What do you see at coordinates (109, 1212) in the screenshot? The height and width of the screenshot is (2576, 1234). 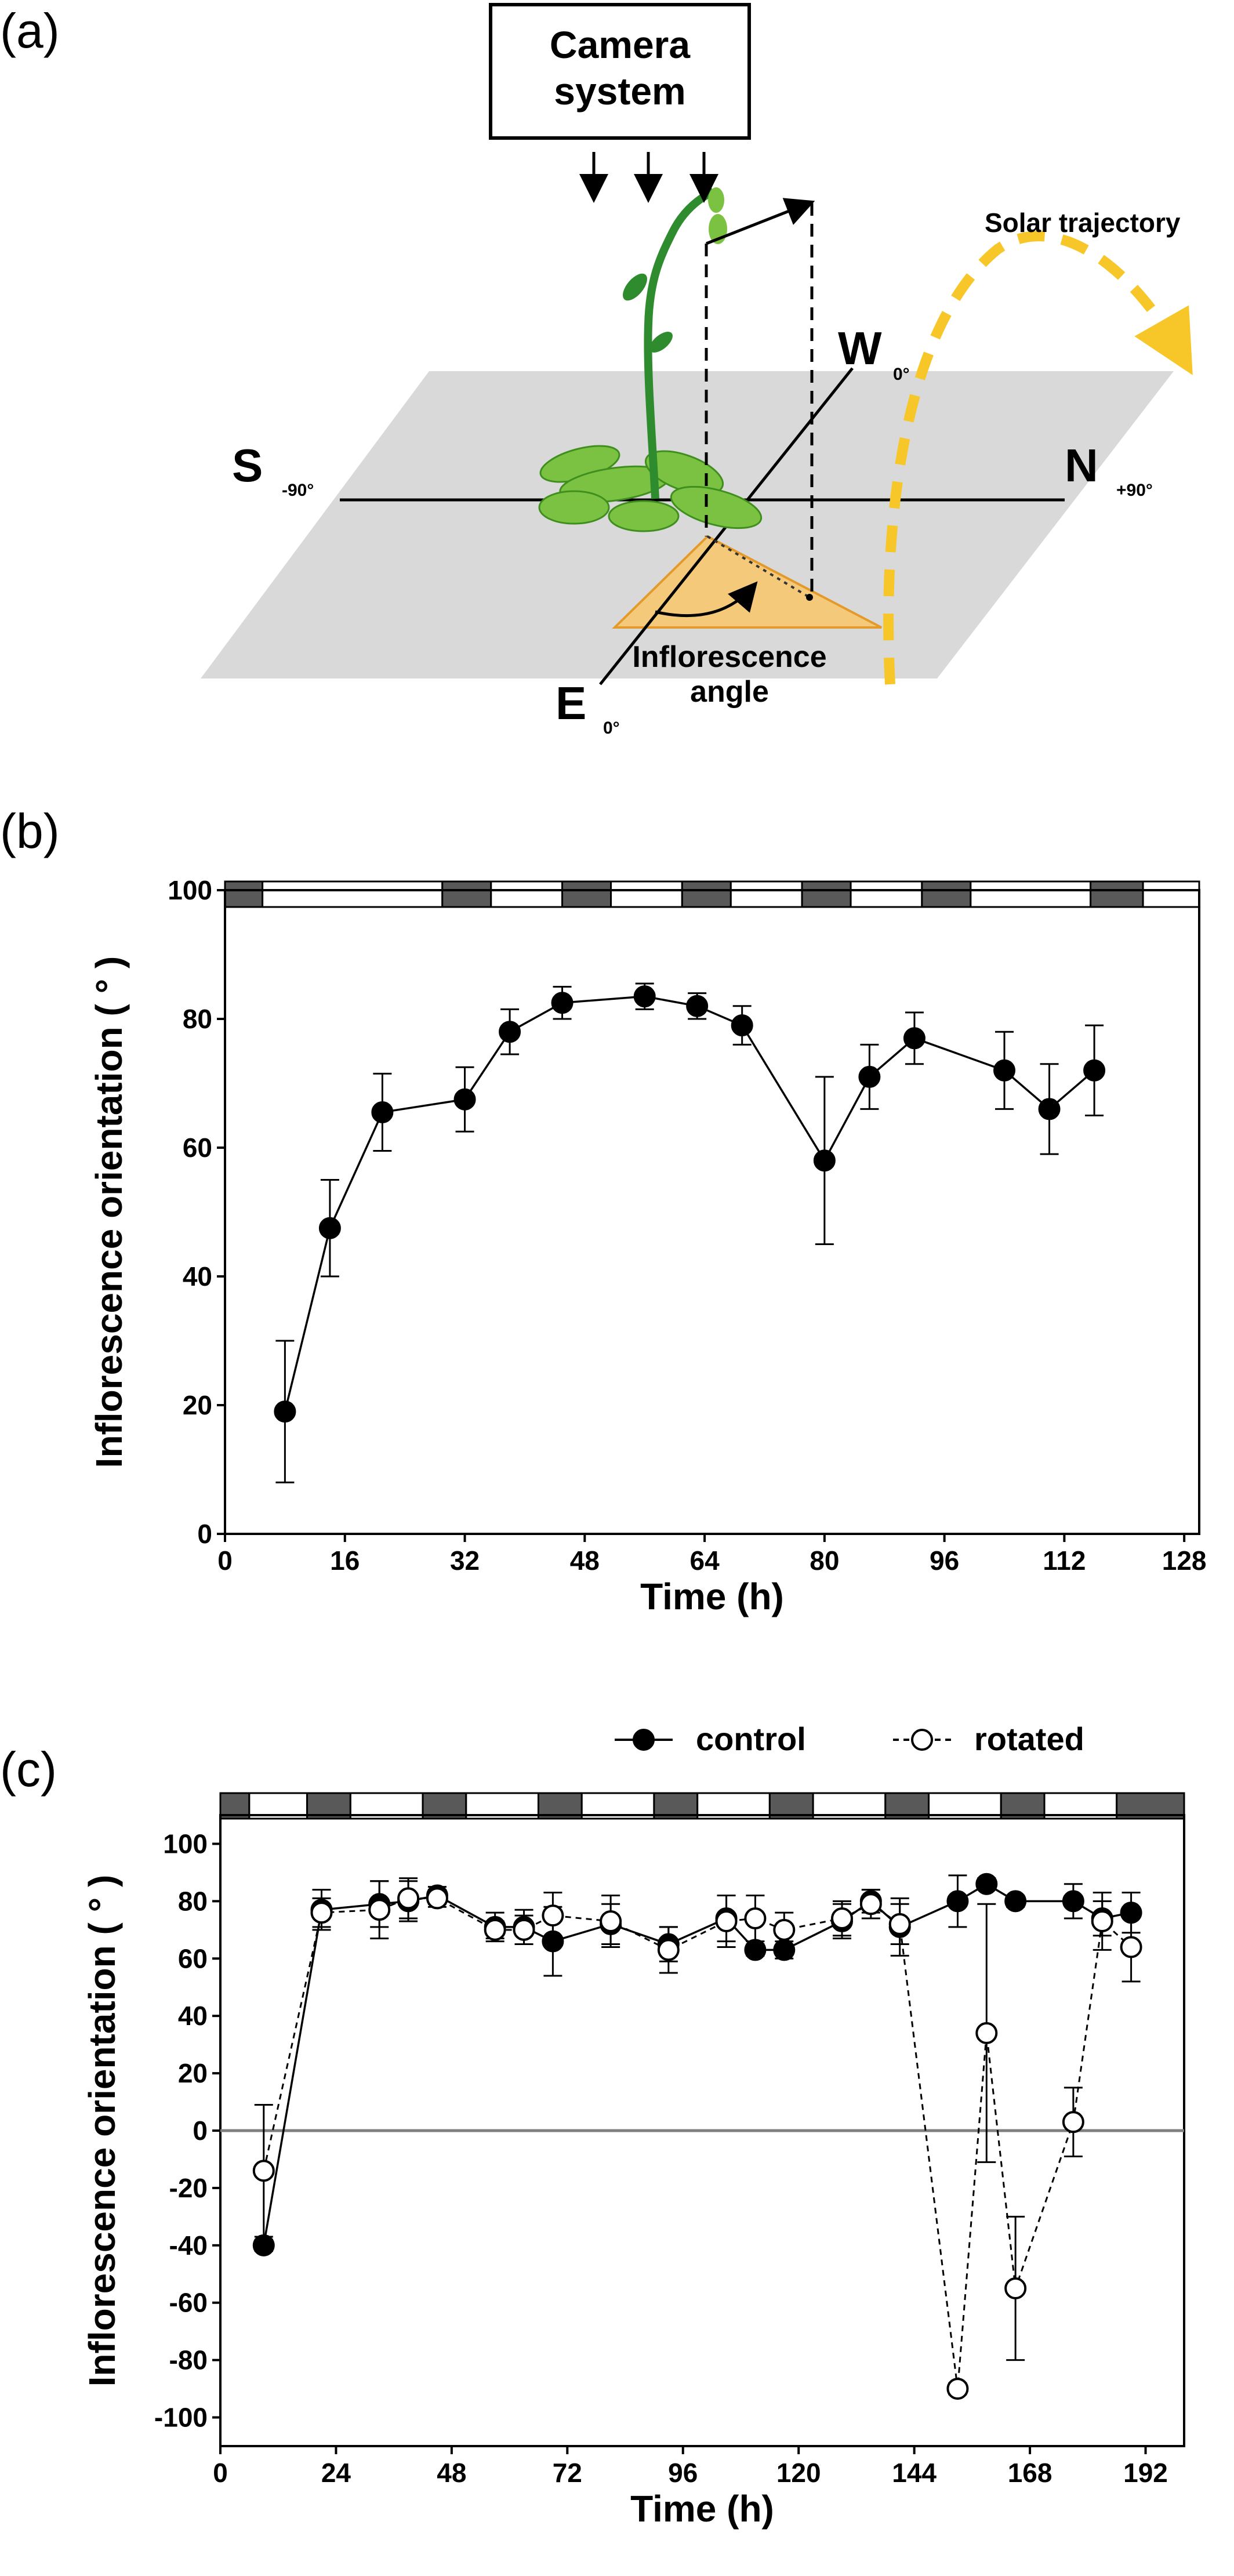 I see `y-axis-title: Inflorescence orientation ( ° )` at bounding box center [109, 1212].